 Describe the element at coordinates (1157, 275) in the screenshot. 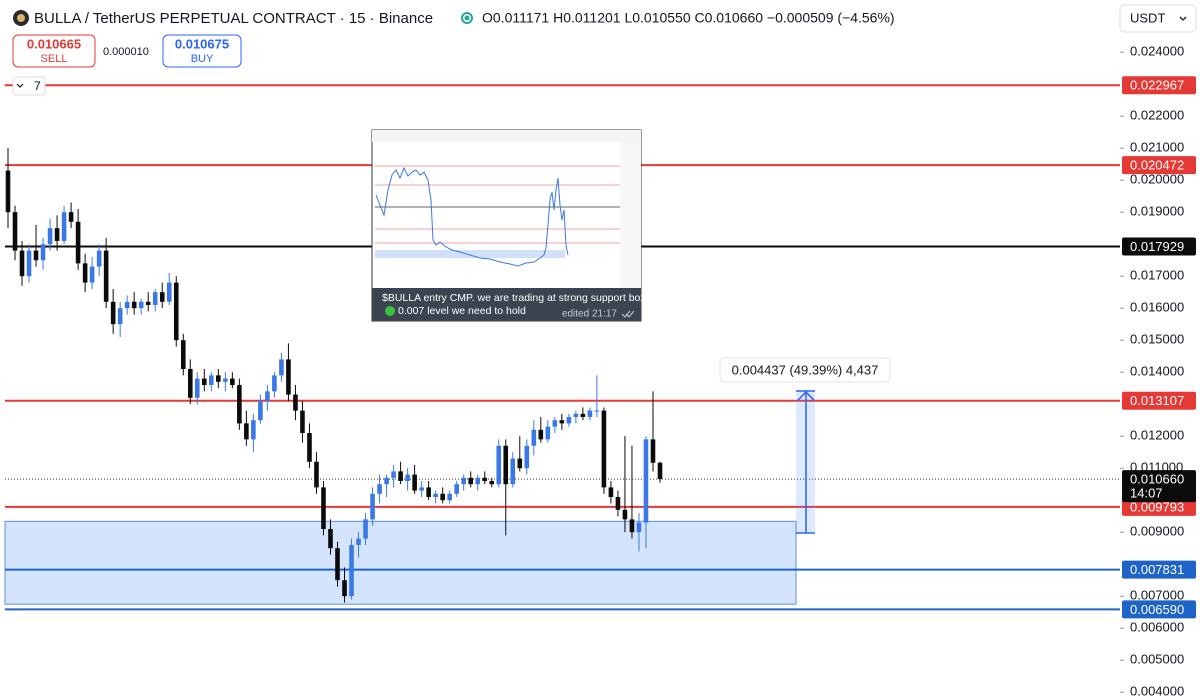

I see `y-tick-label: 0.017000` at that location.